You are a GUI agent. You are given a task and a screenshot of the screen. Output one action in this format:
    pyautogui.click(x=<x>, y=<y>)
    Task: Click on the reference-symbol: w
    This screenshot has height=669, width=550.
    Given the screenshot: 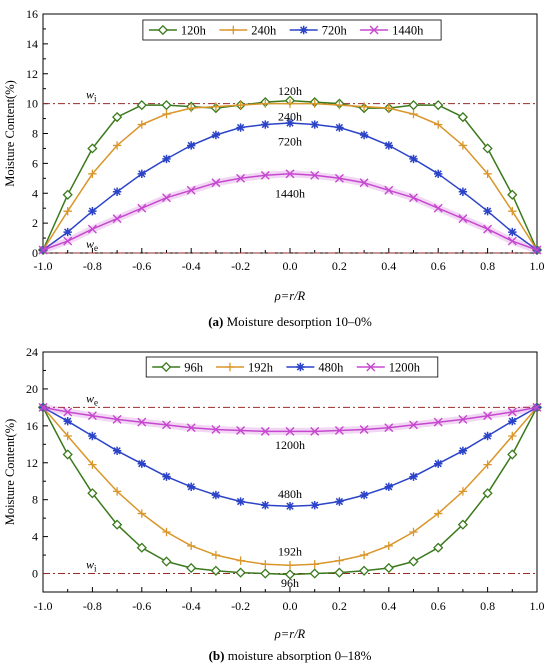 What is the action you would take?
    pyautogui.click(x=90, y=565)
    